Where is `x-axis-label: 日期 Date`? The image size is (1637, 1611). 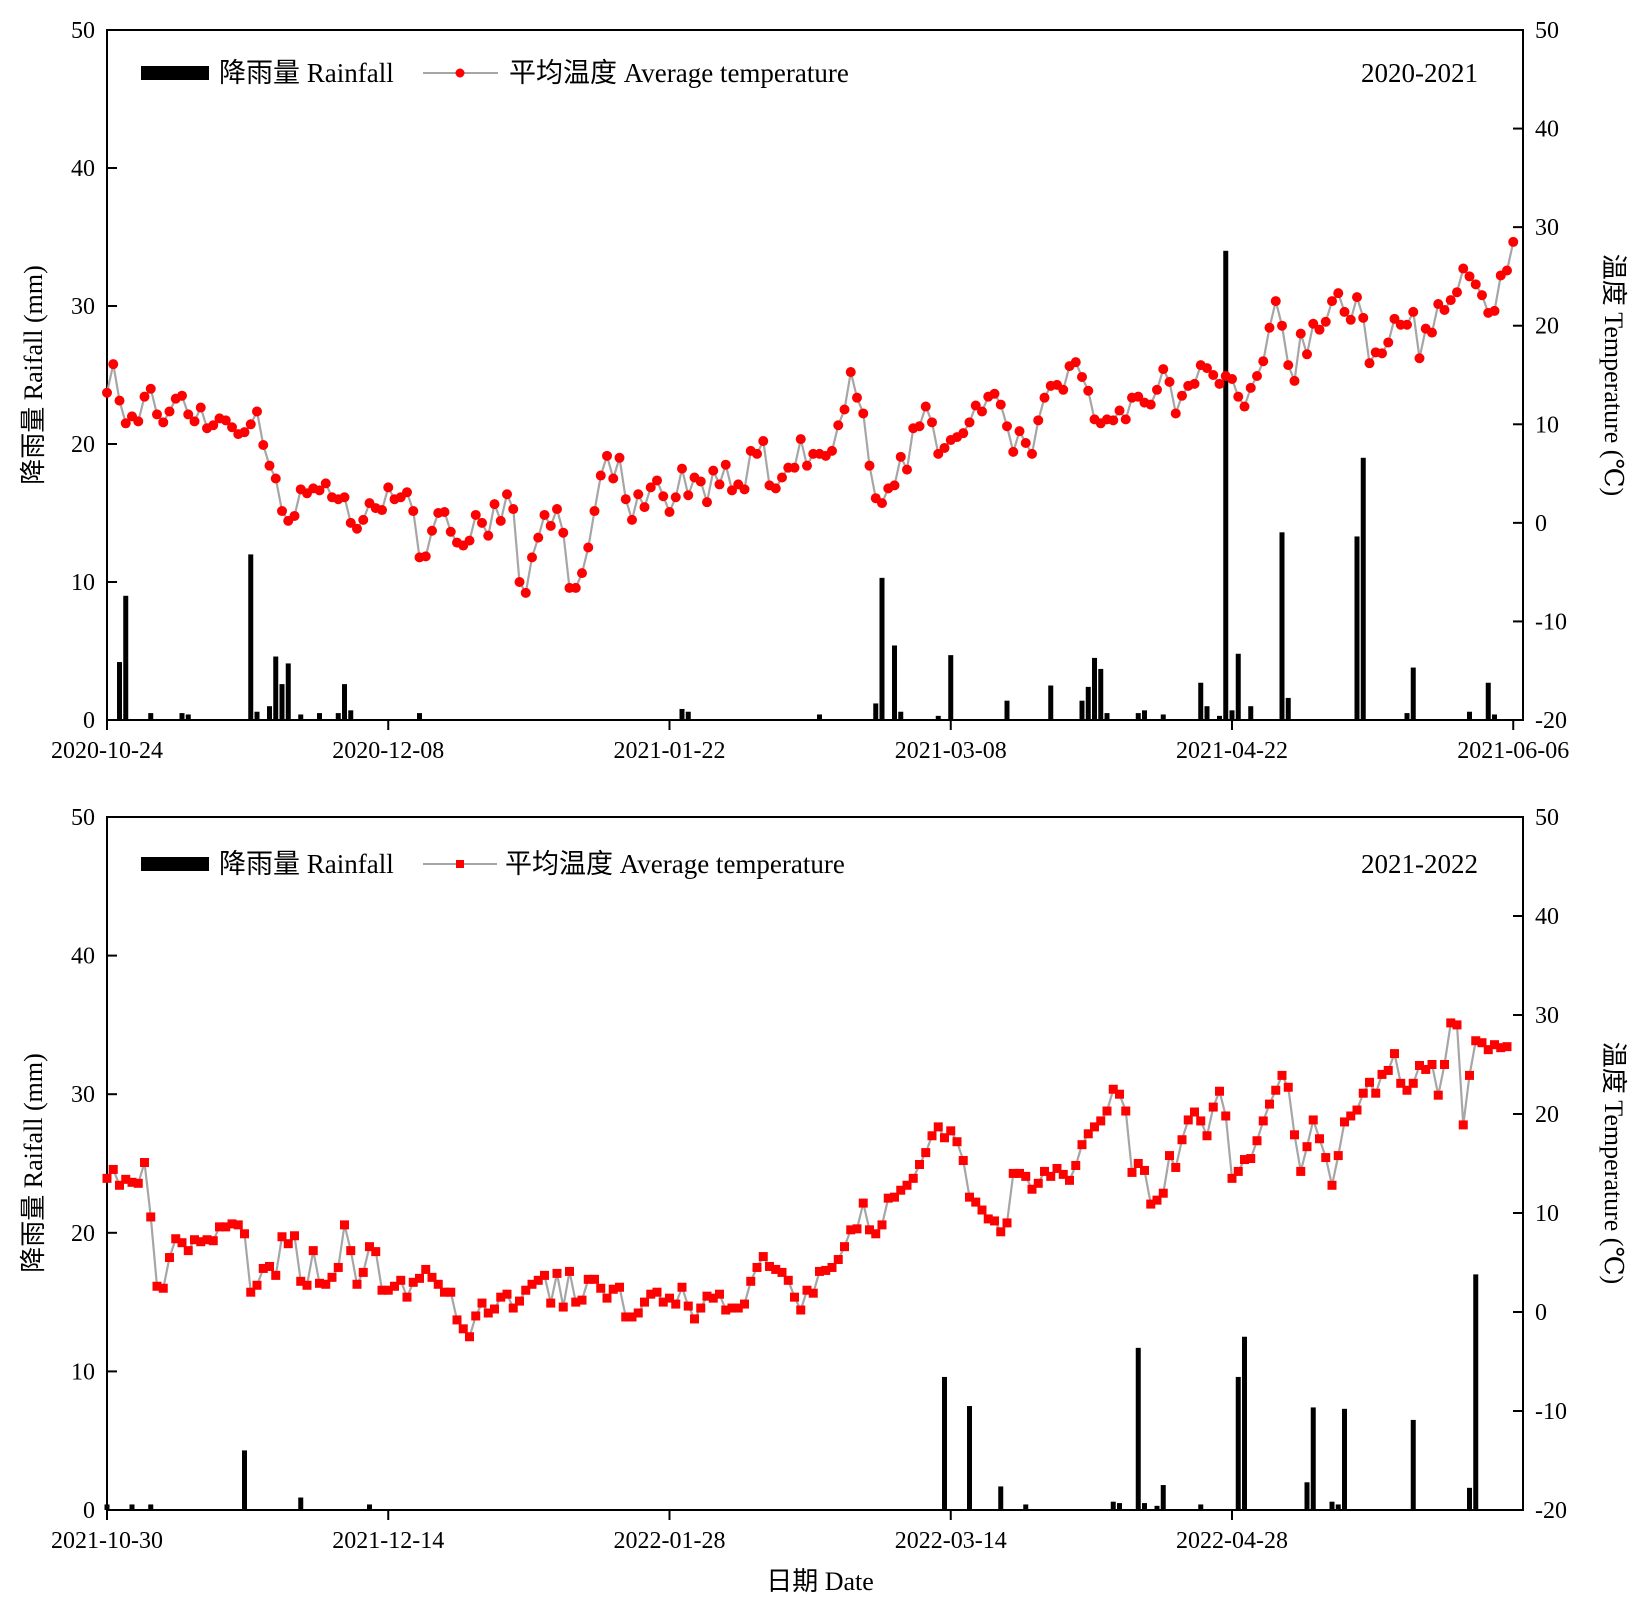 x-axis-label: 日期 Date is located at coordinates (820, 1581).